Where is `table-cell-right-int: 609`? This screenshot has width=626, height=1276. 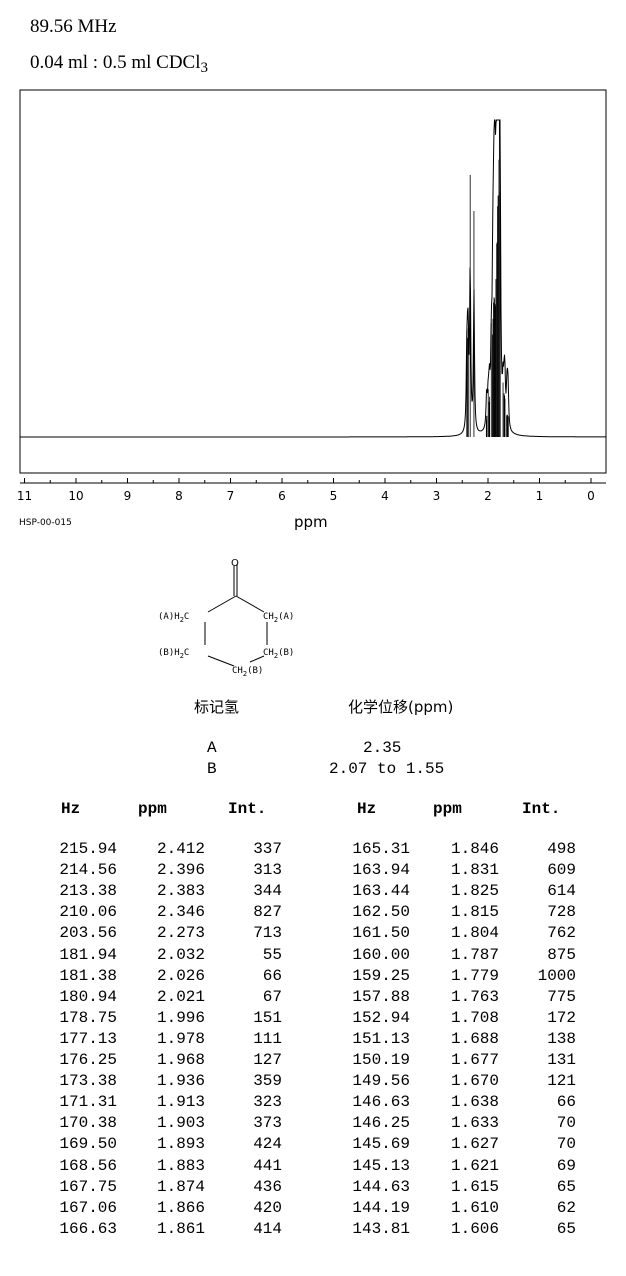 table-cell-right-int: 609 is located at coordinates (561, 870).